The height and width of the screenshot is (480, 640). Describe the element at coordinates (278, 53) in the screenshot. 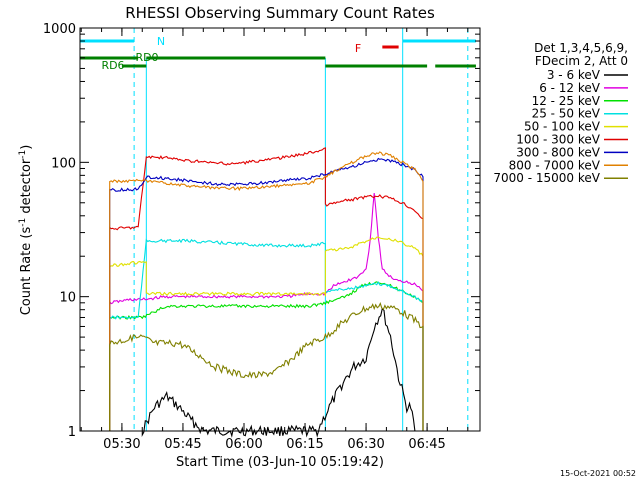

I see `state-bars: N RD0 RD6 F` at that location.